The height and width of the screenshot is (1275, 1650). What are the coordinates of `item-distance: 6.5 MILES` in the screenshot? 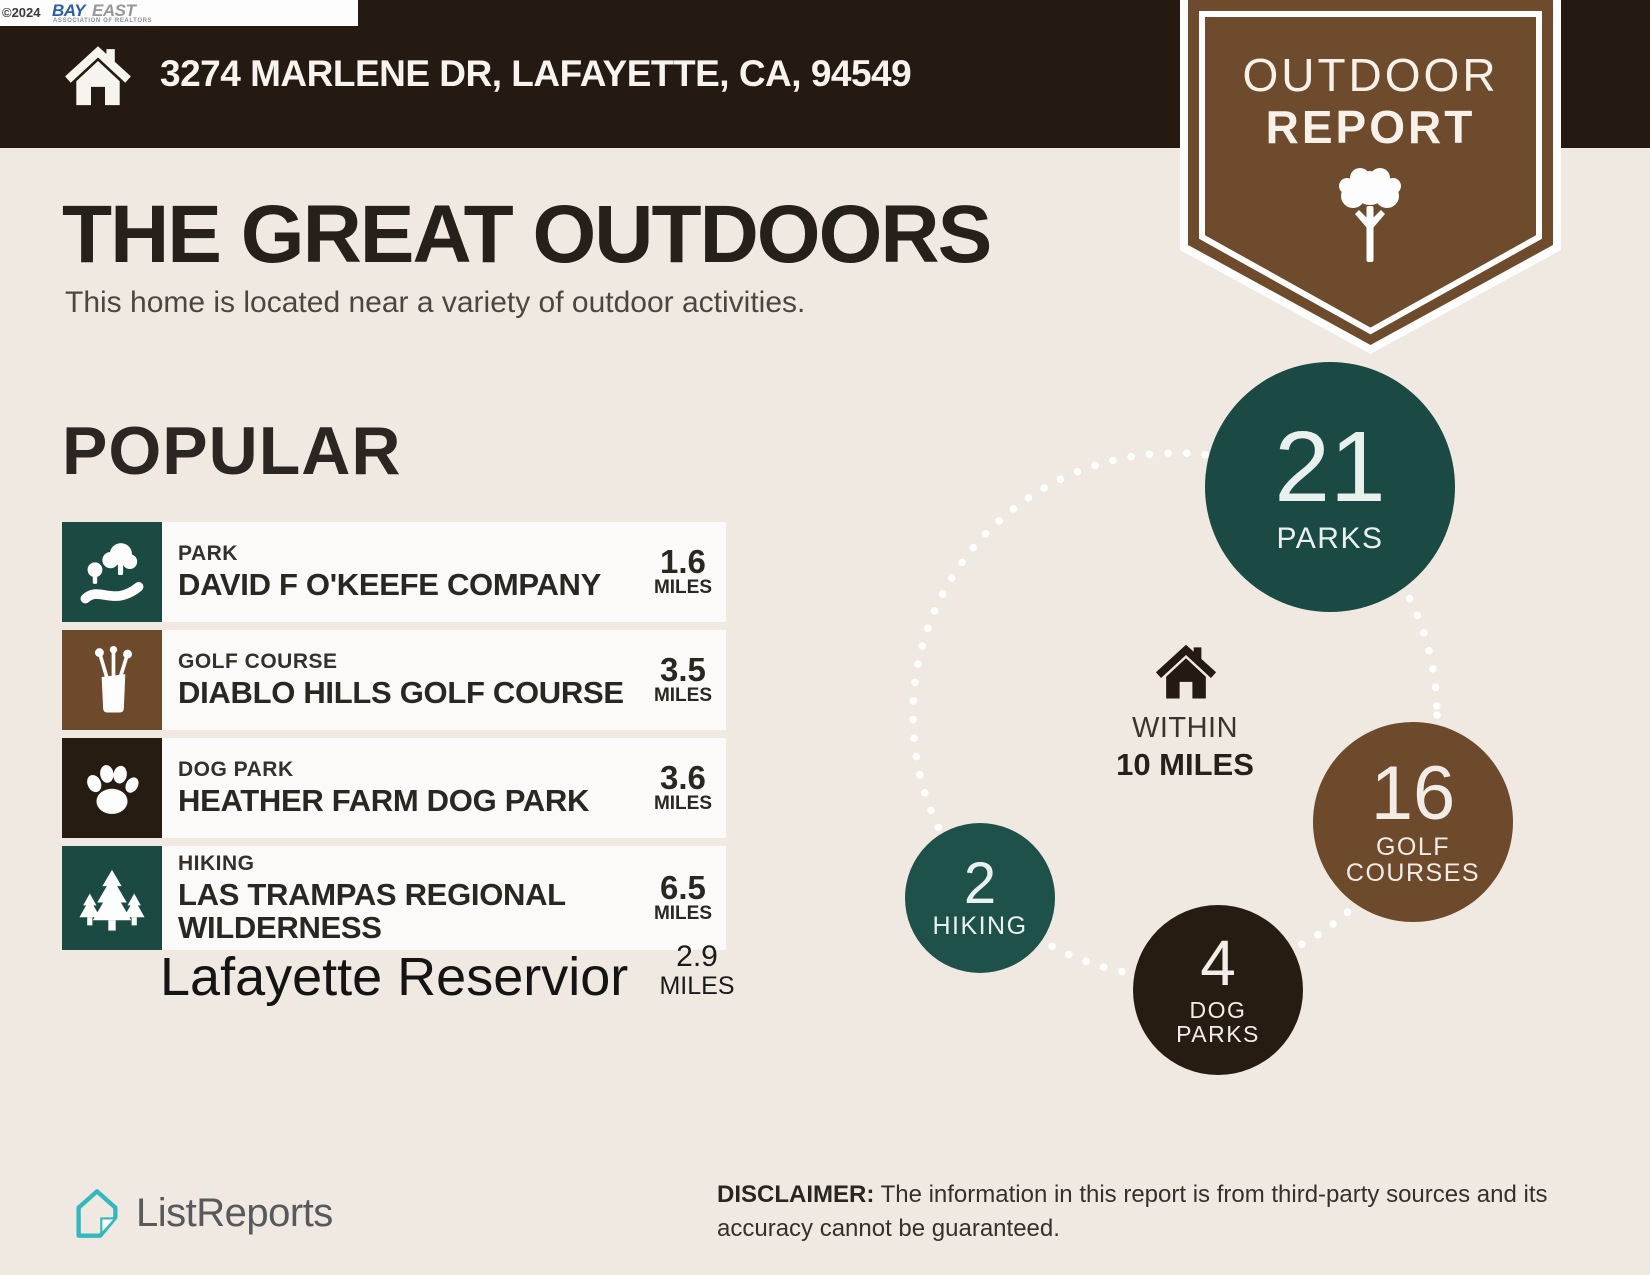 It's located at (682, 897).